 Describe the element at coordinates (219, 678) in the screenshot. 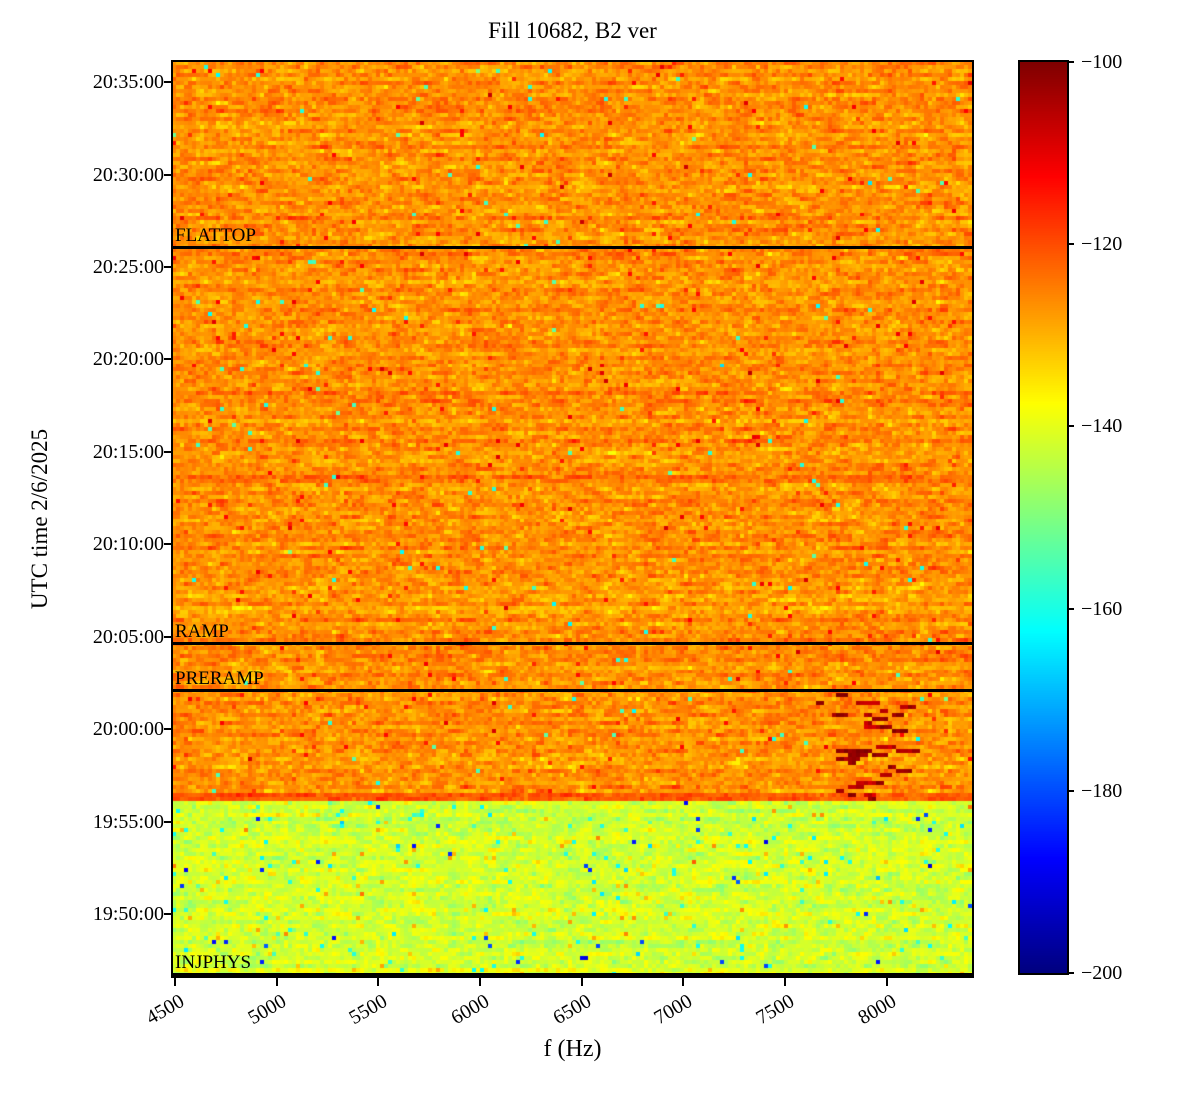

I see `annotation-label-preramp: PRERAMP` at that location.